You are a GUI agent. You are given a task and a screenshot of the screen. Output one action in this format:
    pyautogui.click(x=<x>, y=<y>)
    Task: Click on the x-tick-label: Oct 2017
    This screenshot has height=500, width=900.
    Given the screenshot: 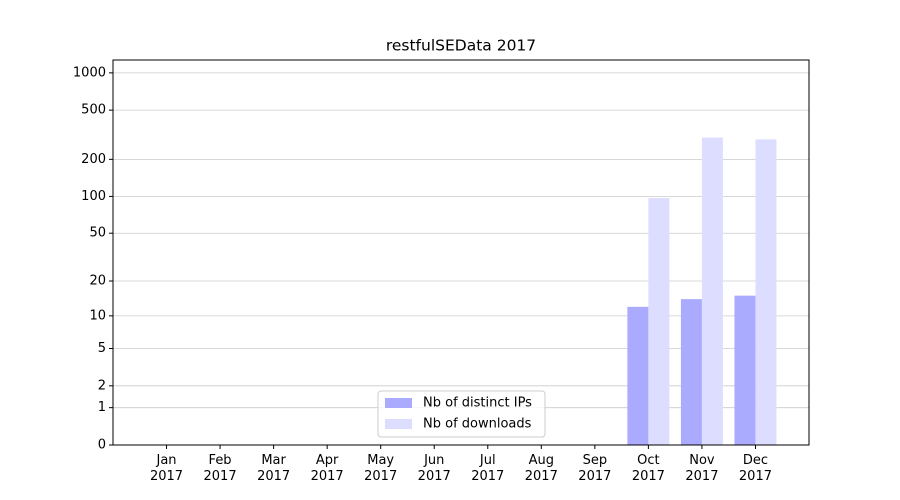 What is the action you would take?
    pyautogui.click(x=648, y=468)
    